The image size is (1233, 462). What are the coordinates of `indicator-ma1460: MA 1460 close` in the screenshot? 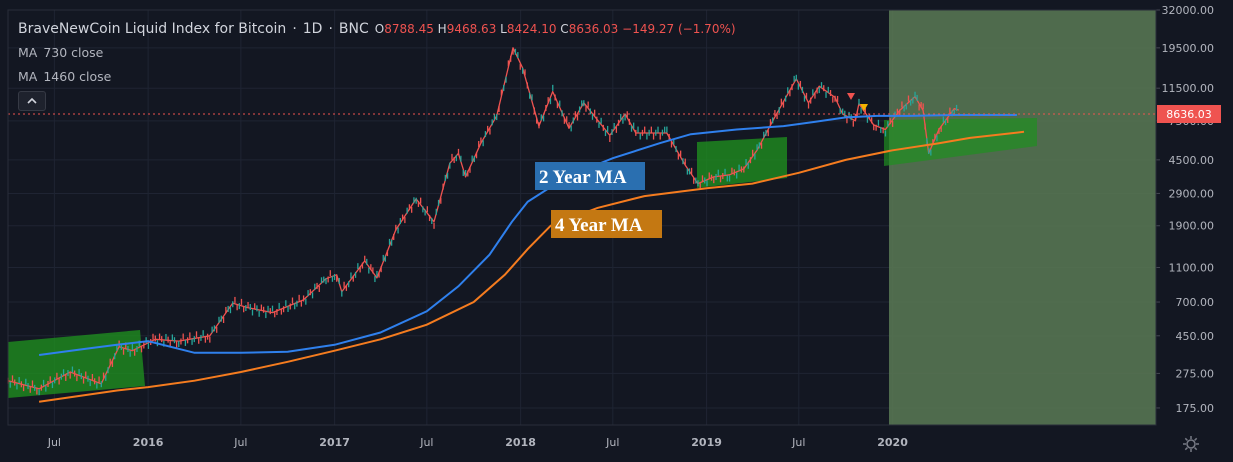 It's located at (377, 77).